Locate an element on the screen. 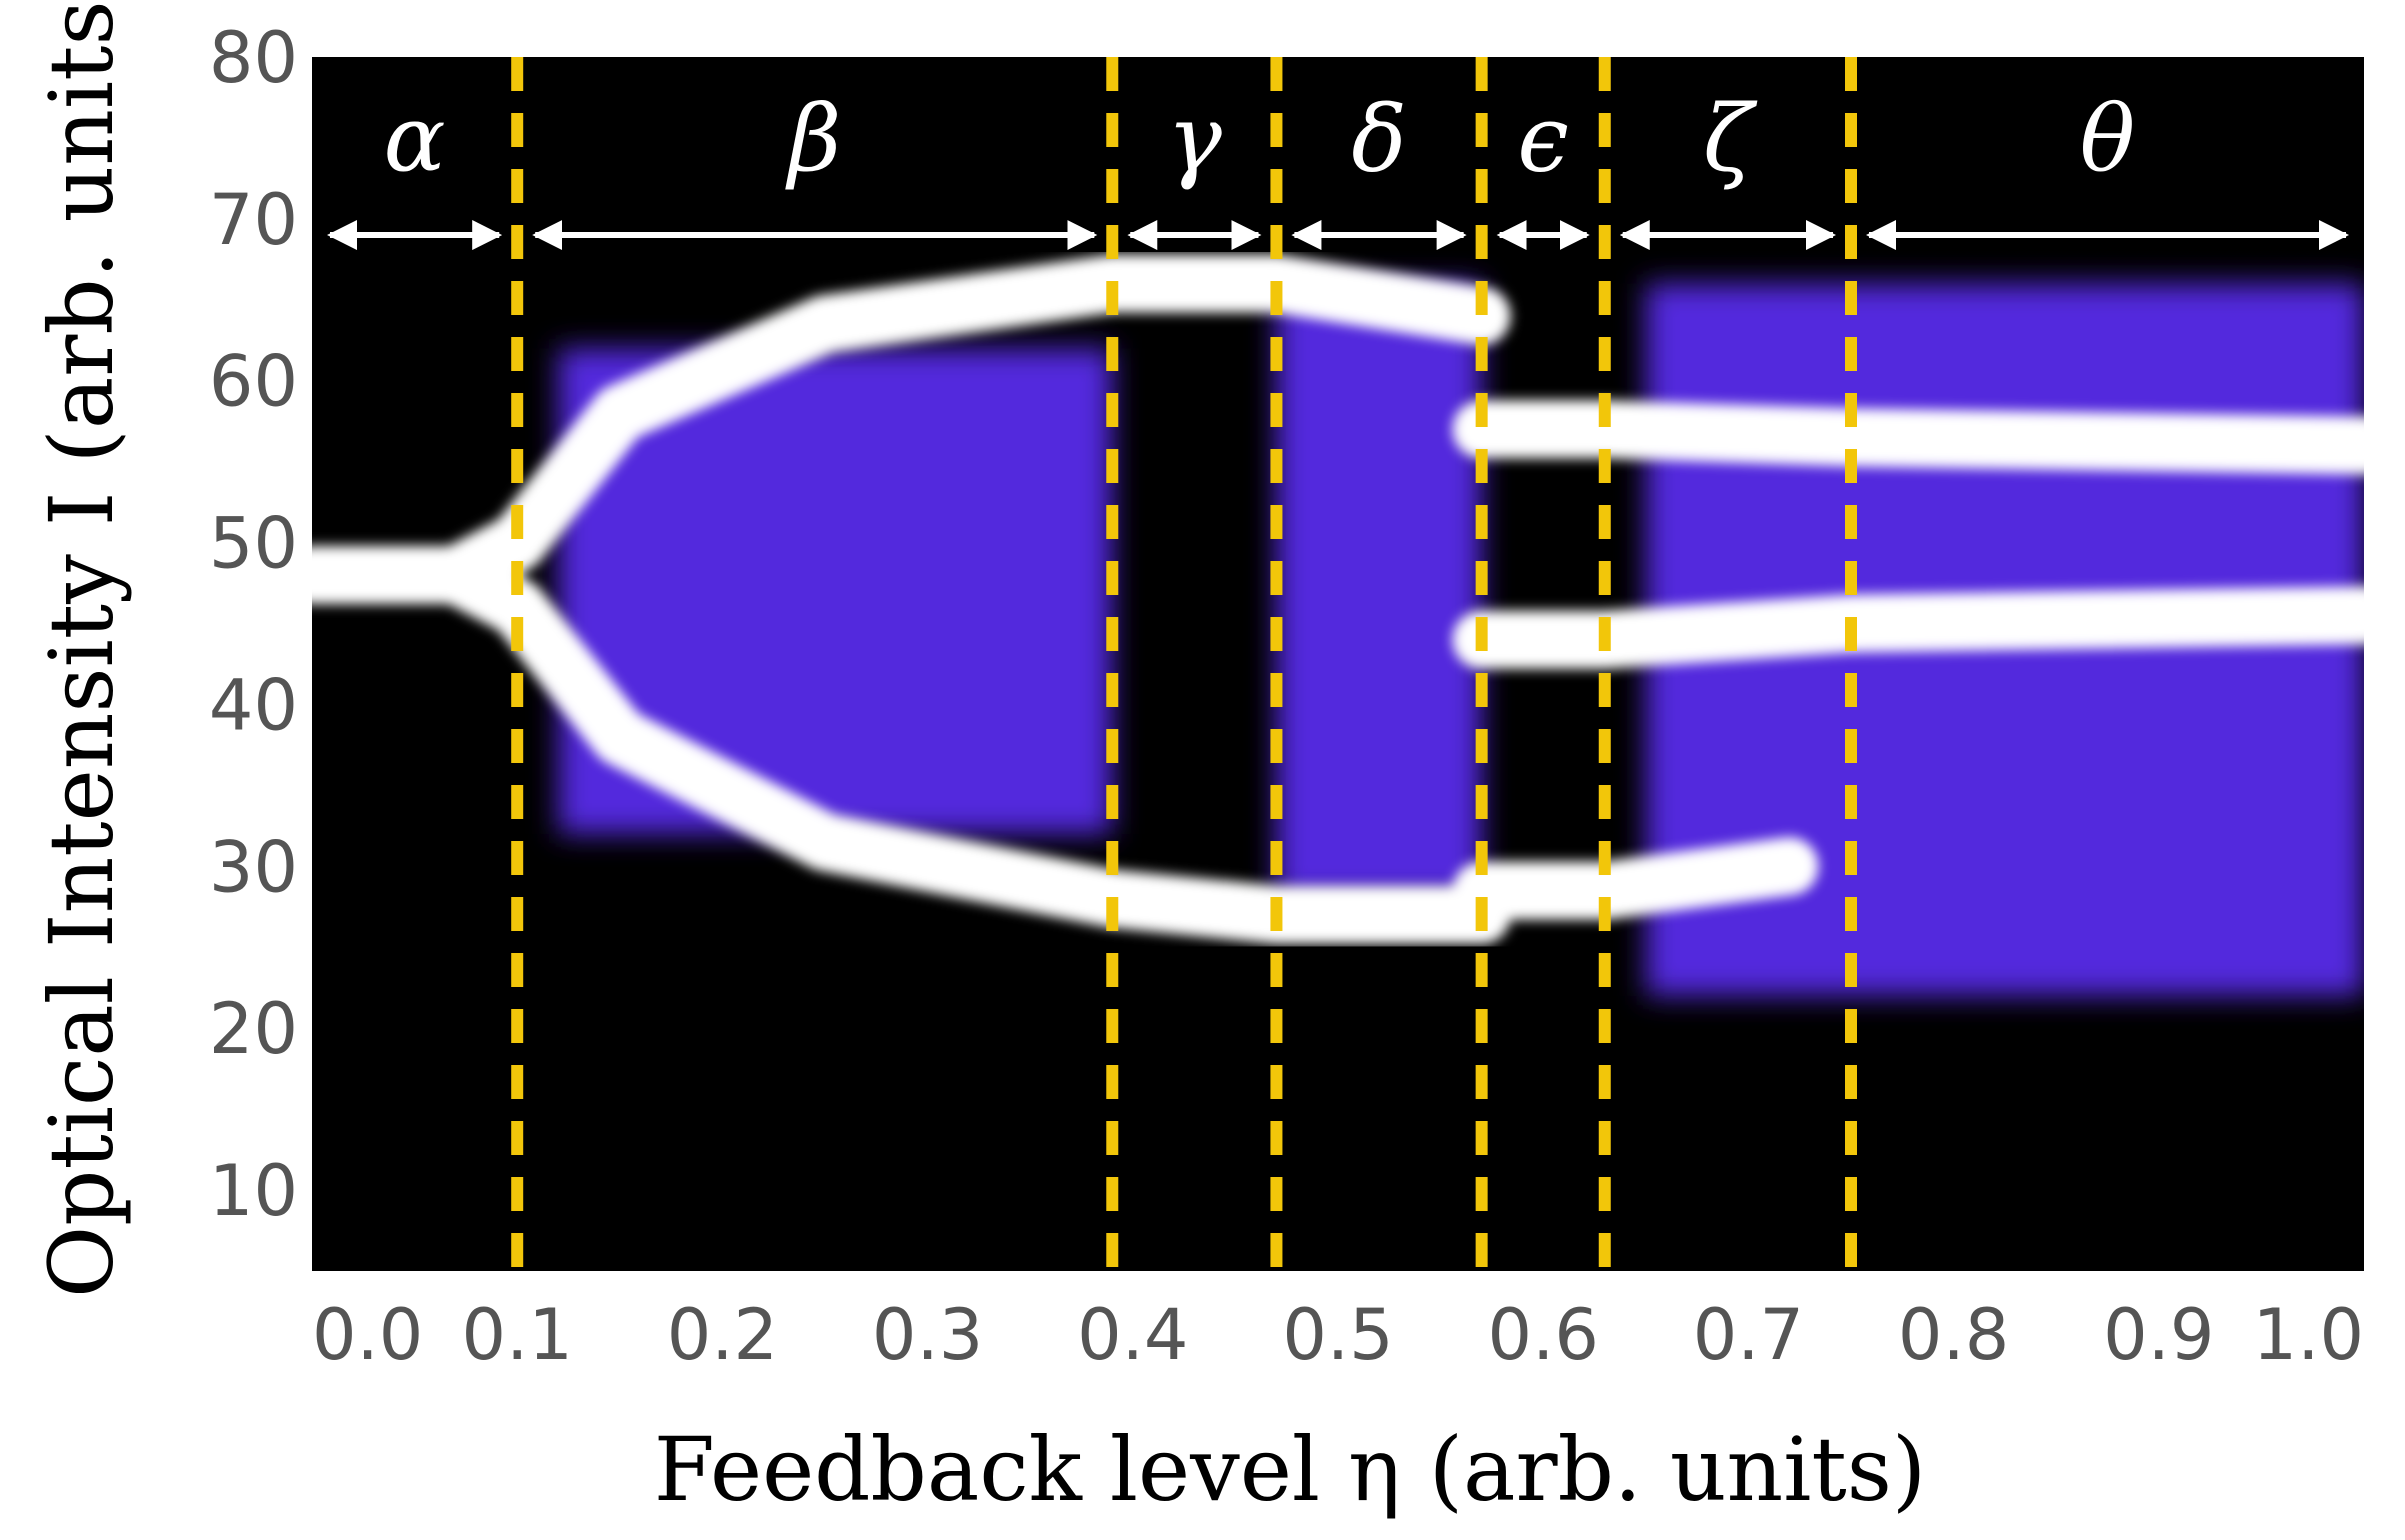 The width and height of the screenshot is (2405, 1540). x-tick-label: 0.7 is located at coordinates (1748, 1335).